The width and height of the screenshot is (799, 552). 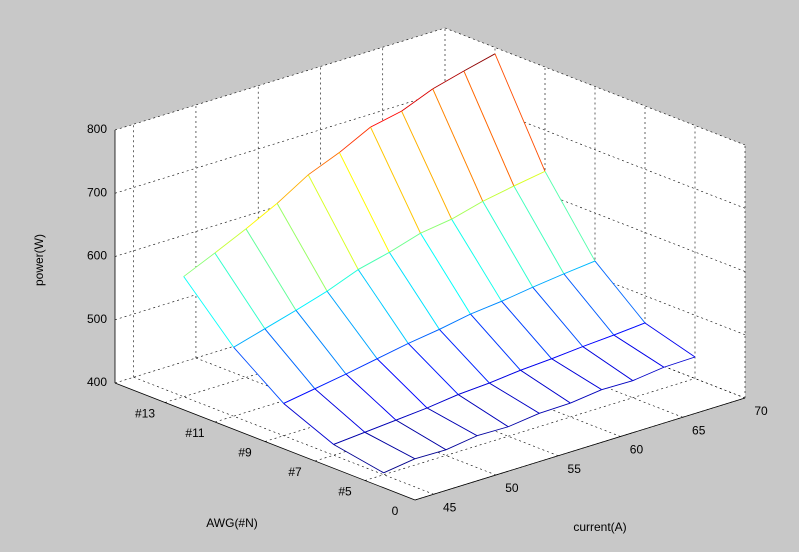 What do you see at coordinates (97, 129) in the screenshot?
I see `z-tick-label: 800` at bounding box center [97, 129].